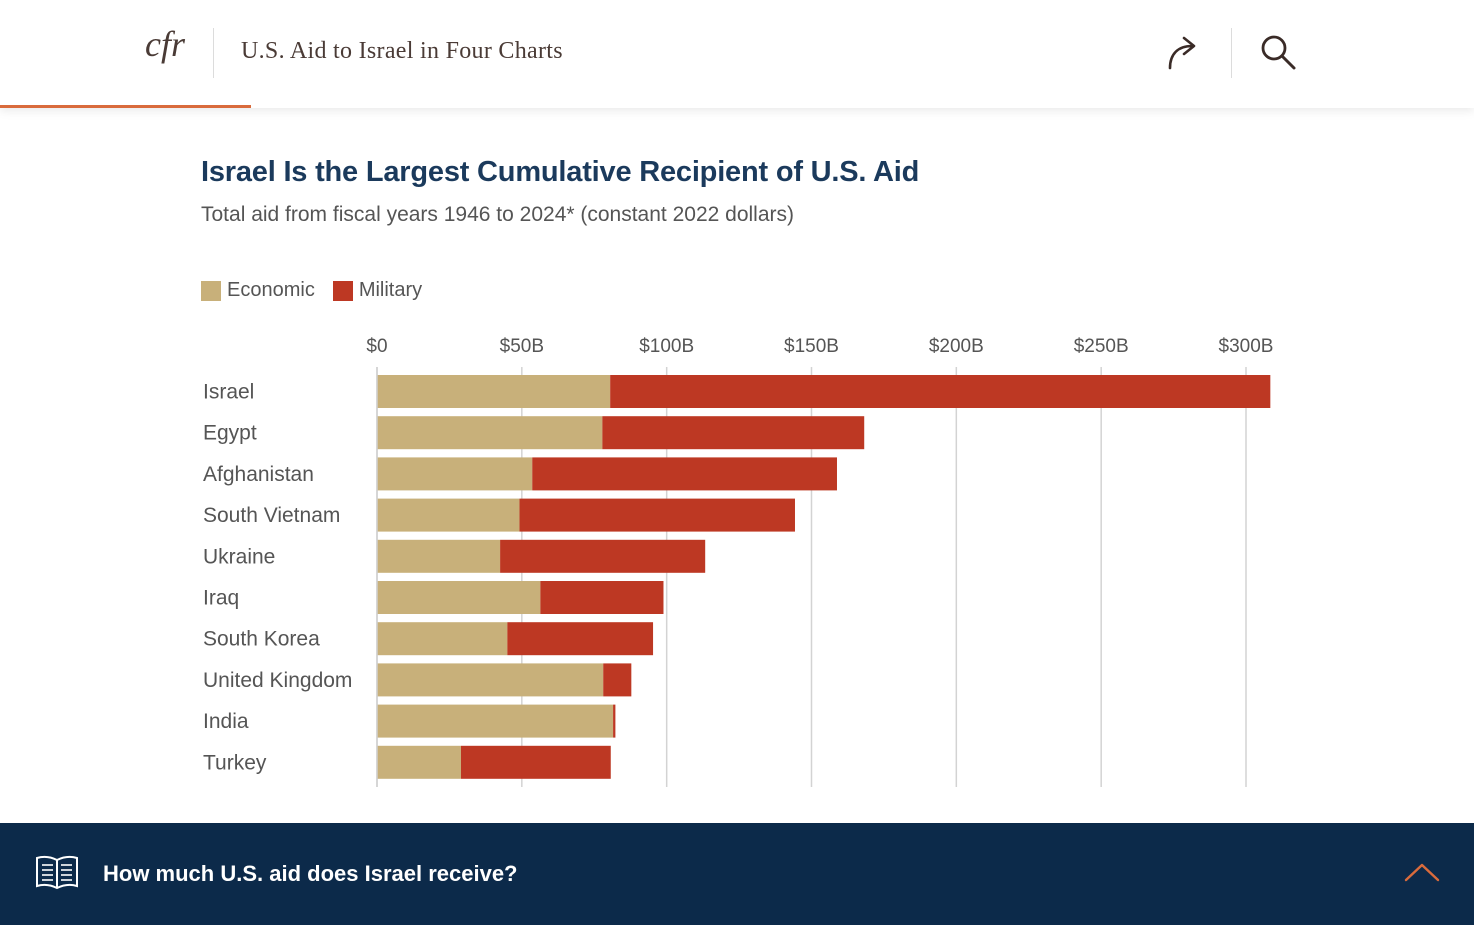 The height and width of the screenshot is (925, 1474). I want to click on share-arrow-icon, so click(1182, 53).